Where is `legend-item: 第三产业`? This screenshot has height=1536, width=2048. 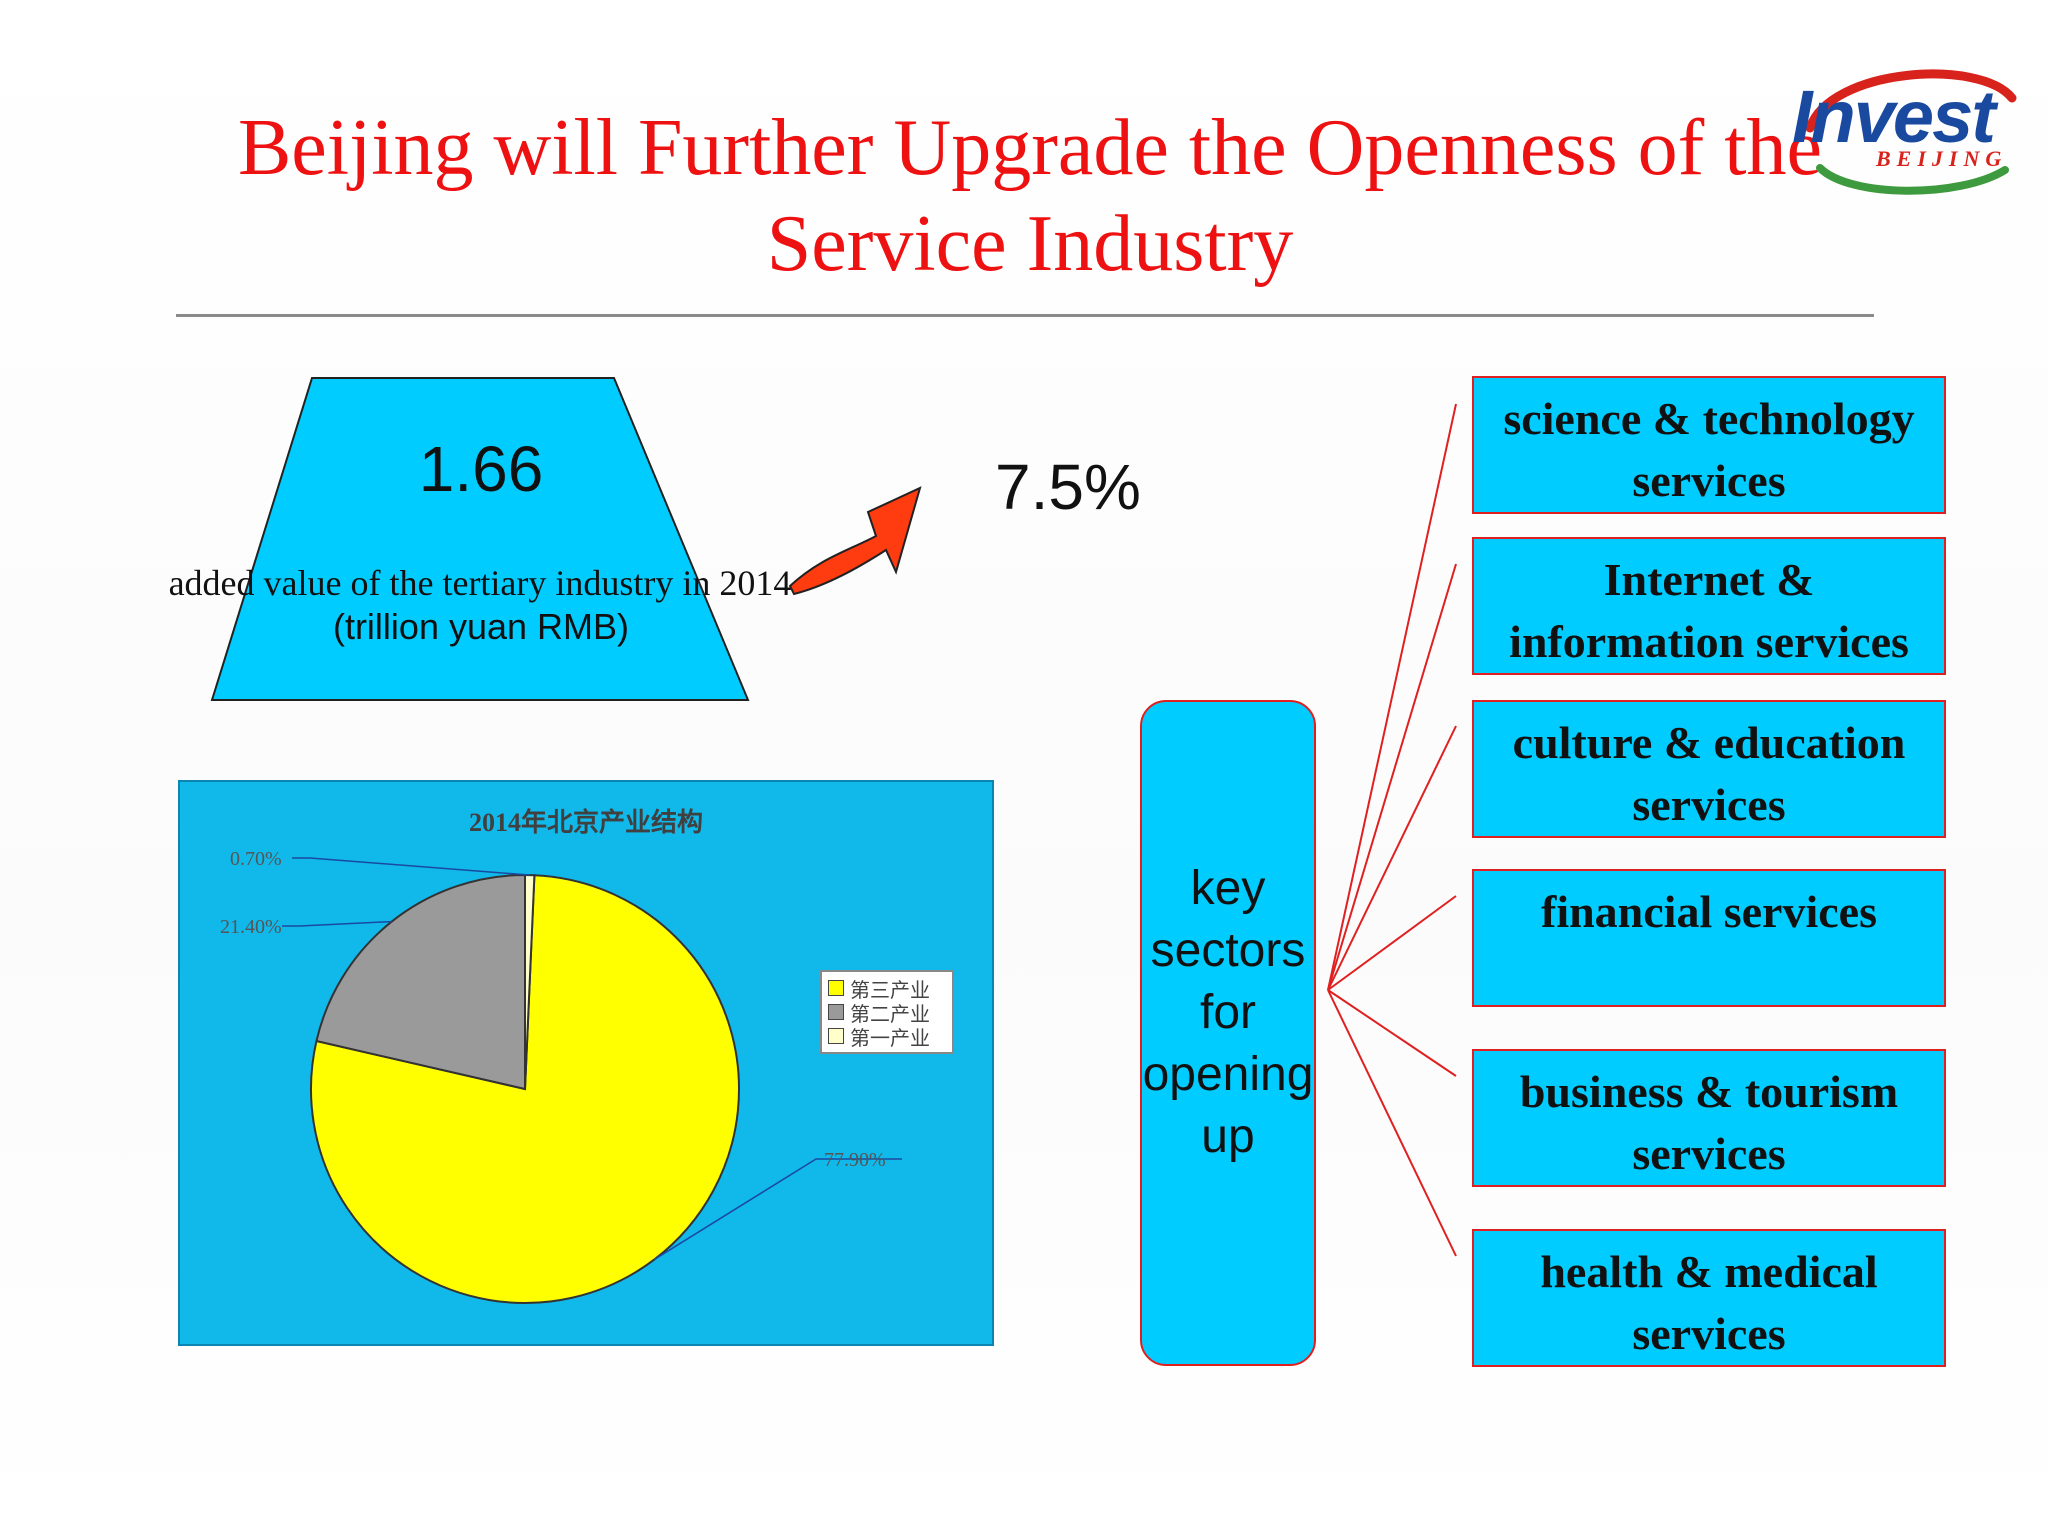
legend-item: 第三产业 is located at coordinates (887, 989).